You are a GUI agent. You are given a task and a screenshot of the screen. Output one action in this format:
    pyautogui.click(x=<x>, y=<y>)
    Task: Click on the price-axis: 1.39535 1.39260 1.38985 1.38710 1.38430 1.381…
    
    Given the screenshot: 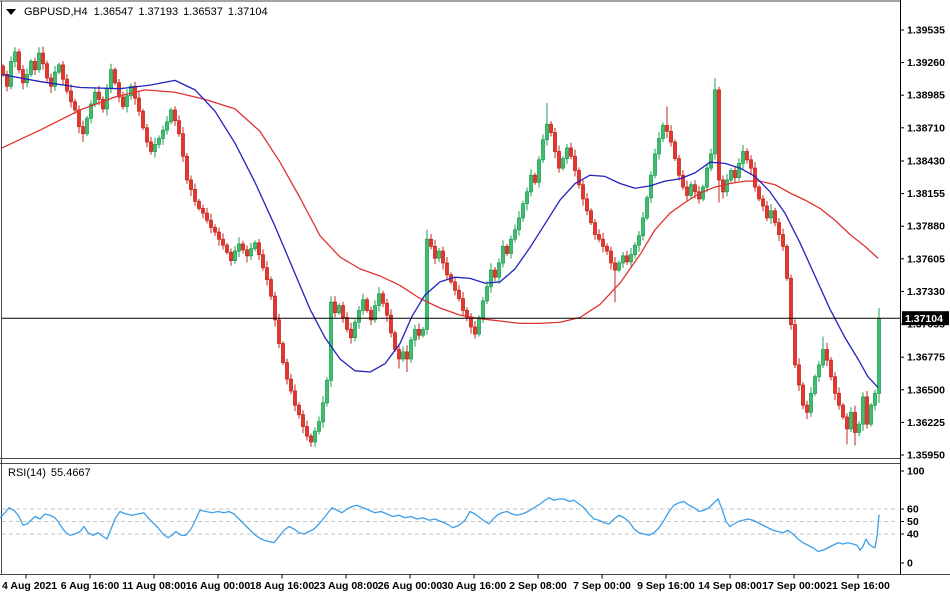 What is the action you would take?
    pyautogui.click(x=924, y=287)
    